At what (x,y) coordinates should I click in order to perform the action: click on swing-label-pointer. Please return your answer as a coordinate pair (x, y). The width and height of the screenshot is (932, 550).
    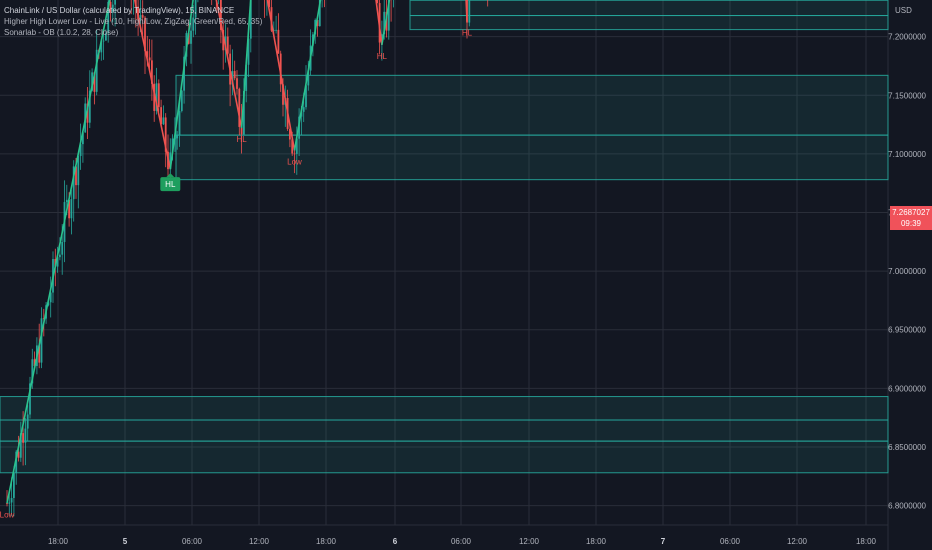
    Looking at the image, I should click on (170, 175).